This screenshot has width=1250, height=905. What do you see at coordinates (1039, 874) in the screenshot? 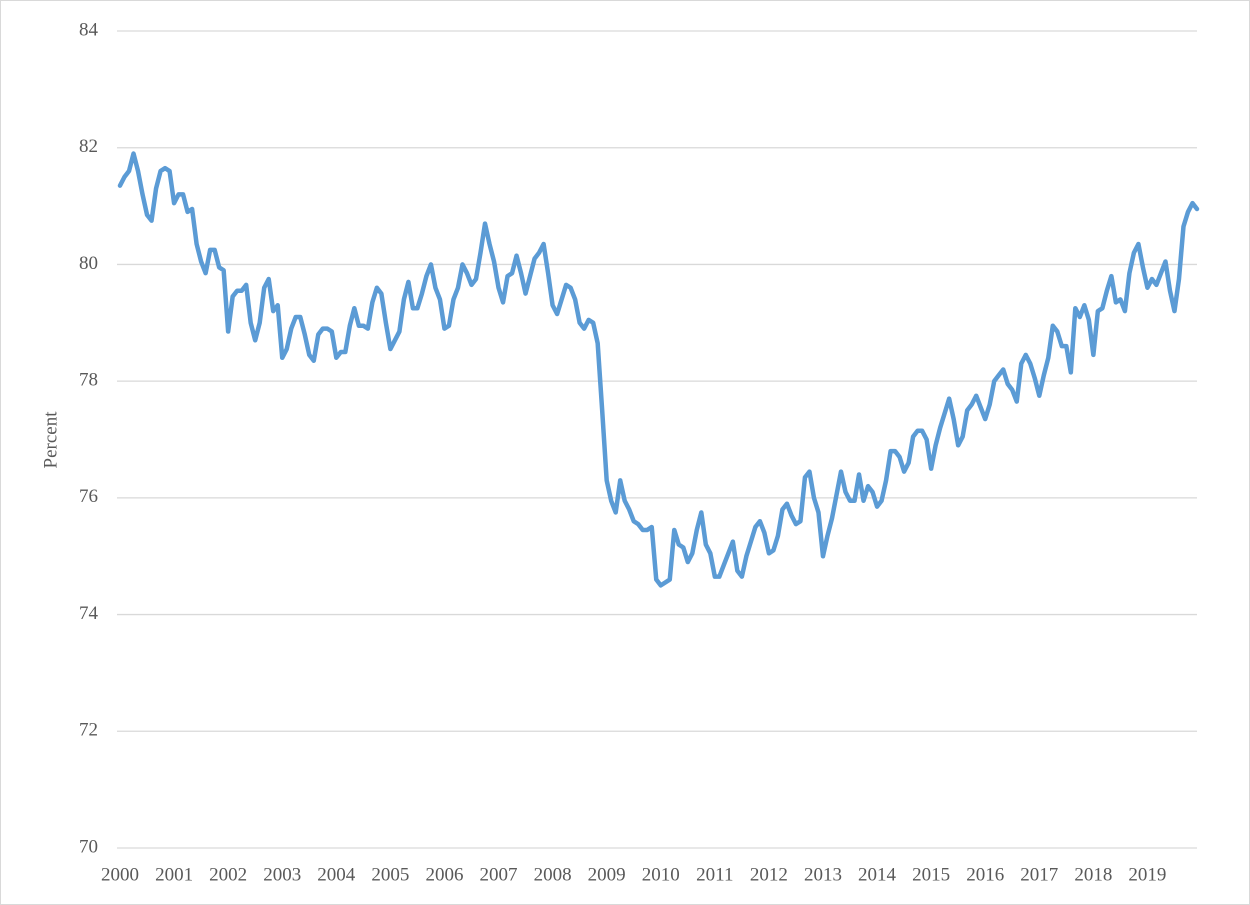
I see `x-tick-label: 2017` at bounding box center [1039, 874].